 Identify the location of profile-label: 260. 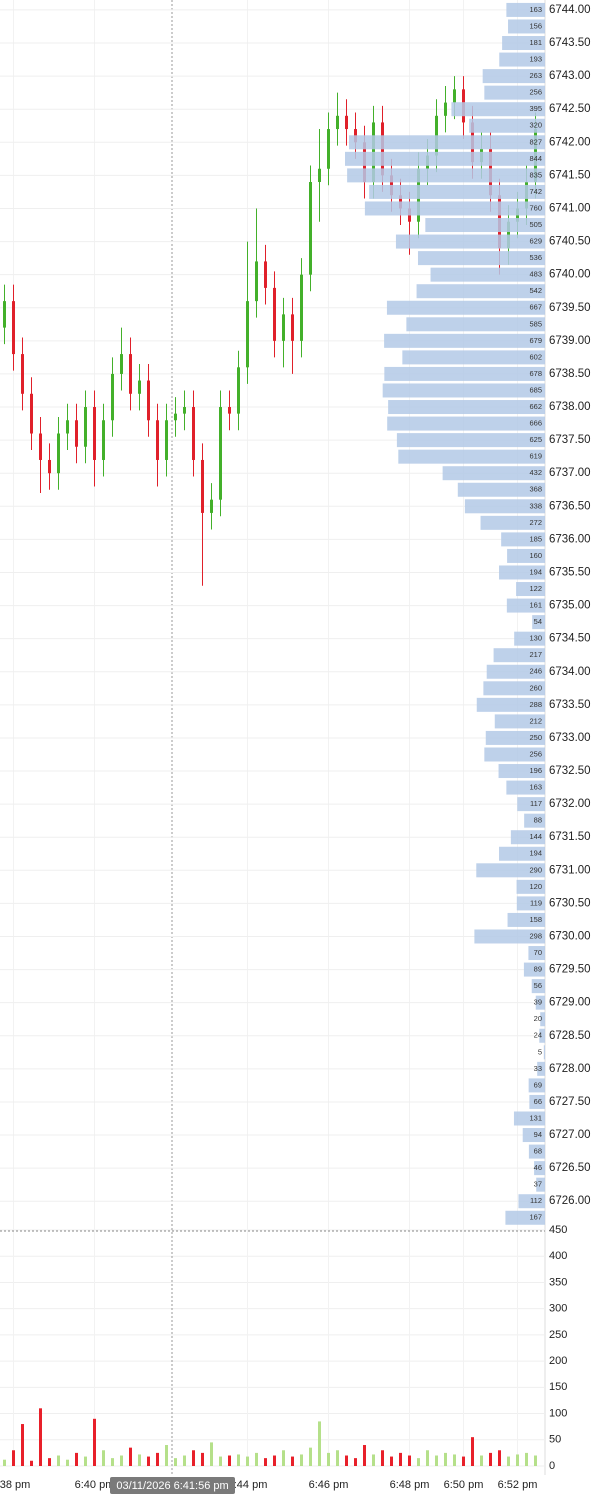
(535, 687).